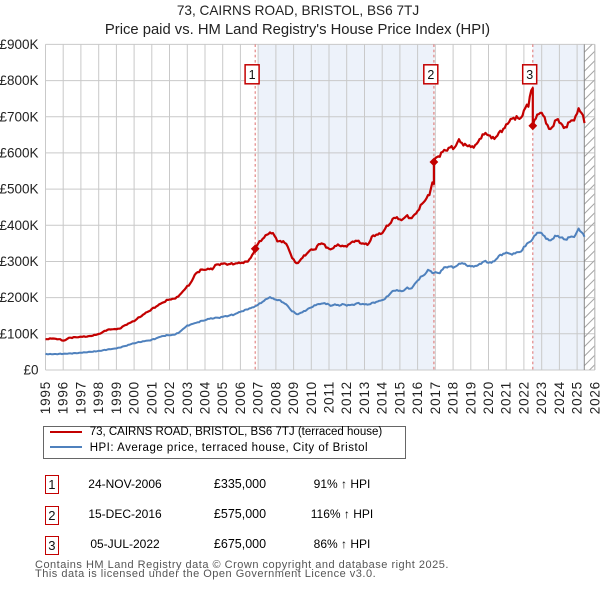 This screenshot has width=600, height=590. I want to click on svg-text: 2022, so click(523, 397).